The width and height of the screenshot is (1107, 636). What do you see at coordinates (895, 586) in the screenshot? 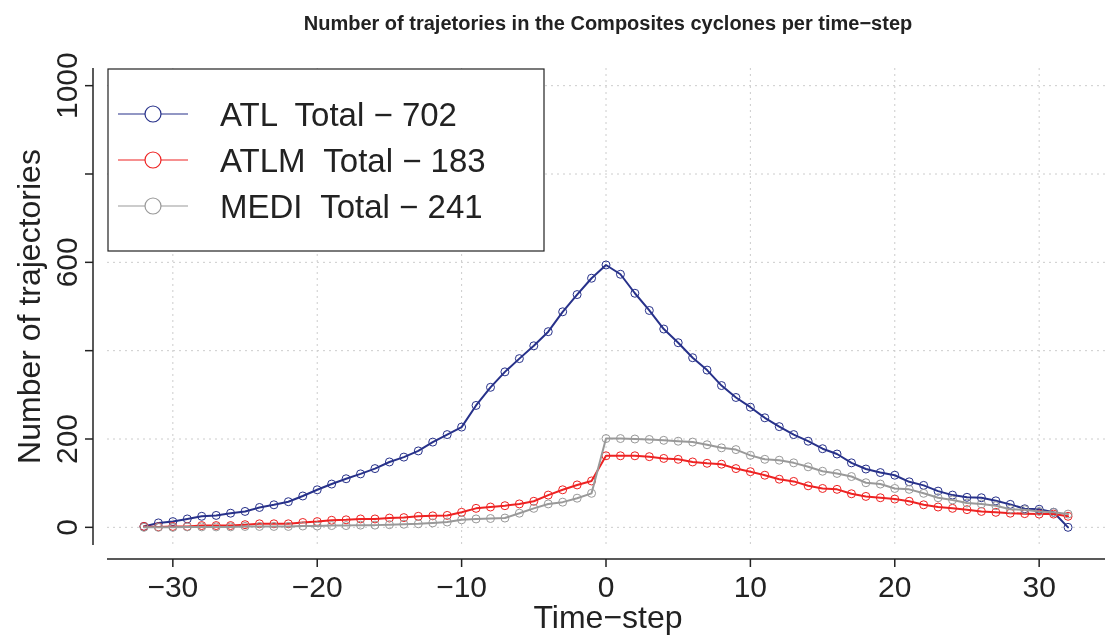
I see `x-tick-label: 20` at bounding box center [895, 586].